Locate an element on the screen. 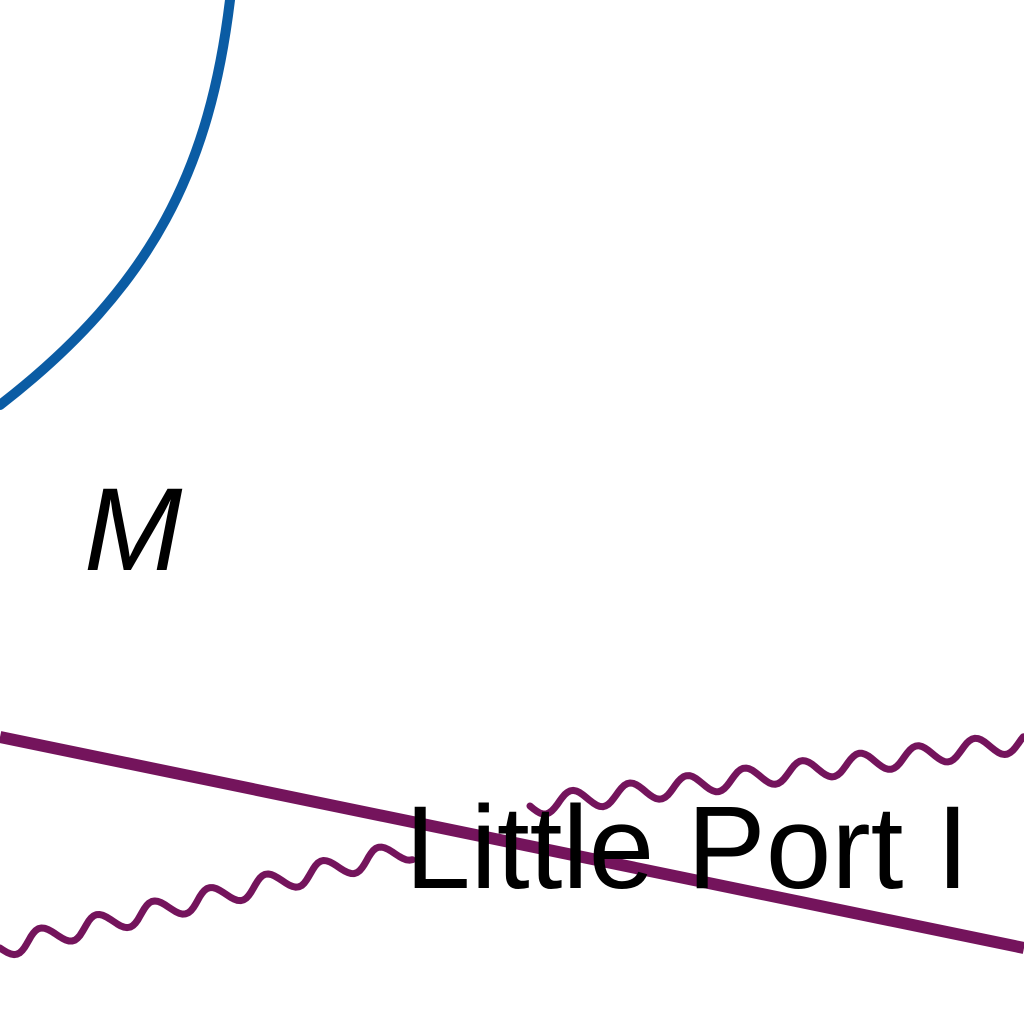 The image size is (1024, 1024). place-label: Little Port I is located at coordinates (687, 848).